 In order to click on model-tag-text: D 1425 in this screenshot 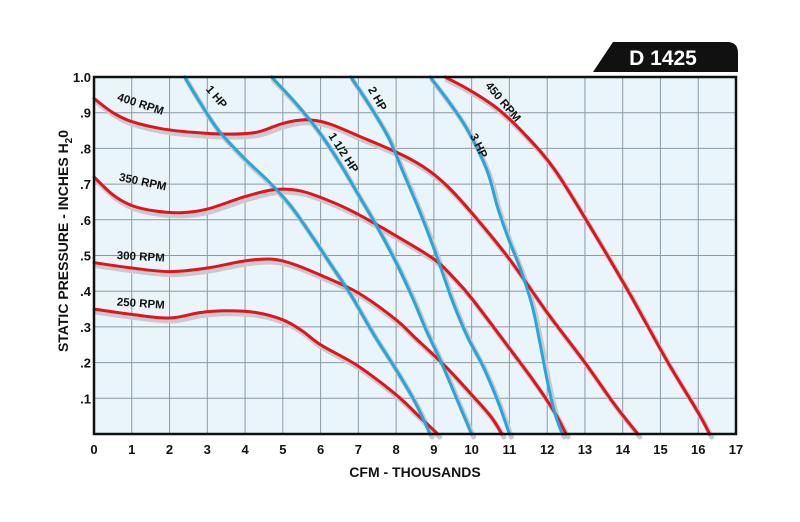, I will do `click(663, 58)`.